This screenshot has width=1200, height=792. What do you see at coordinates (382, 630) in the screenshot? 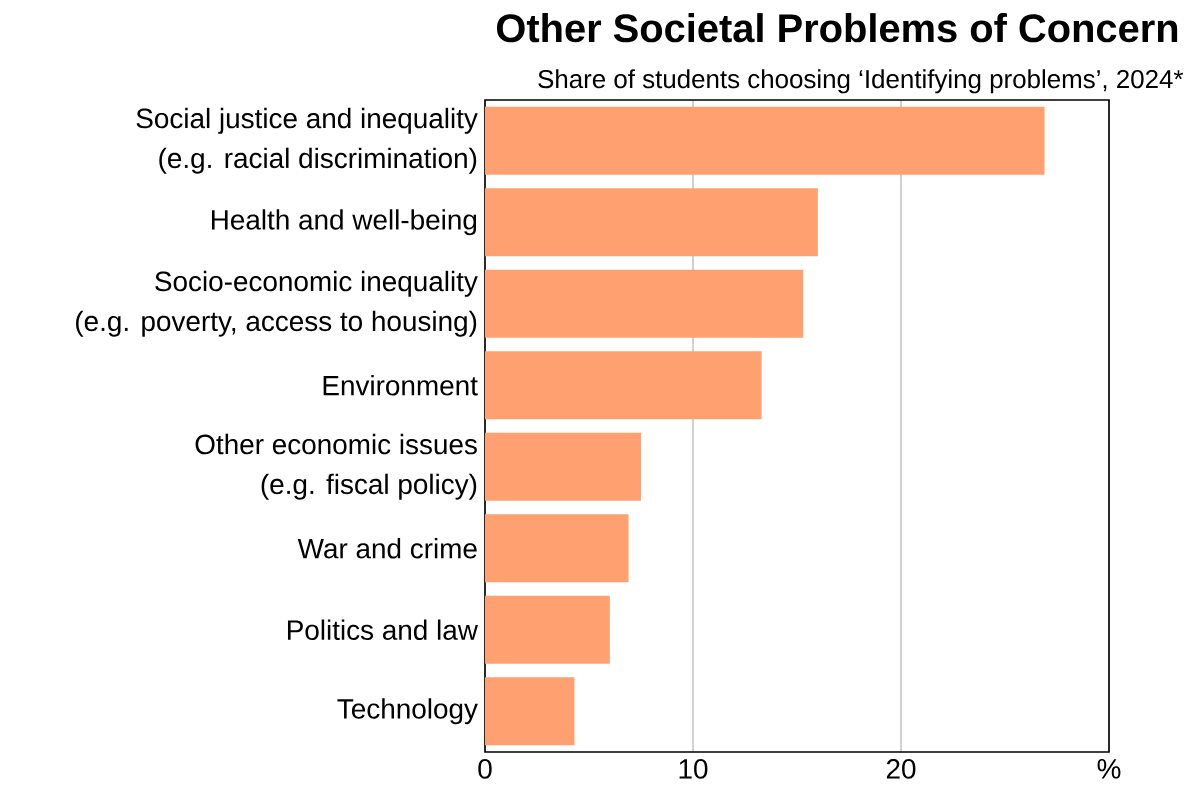
I see `y-tick-label: Politics and law` at bounding box center [382, 630].